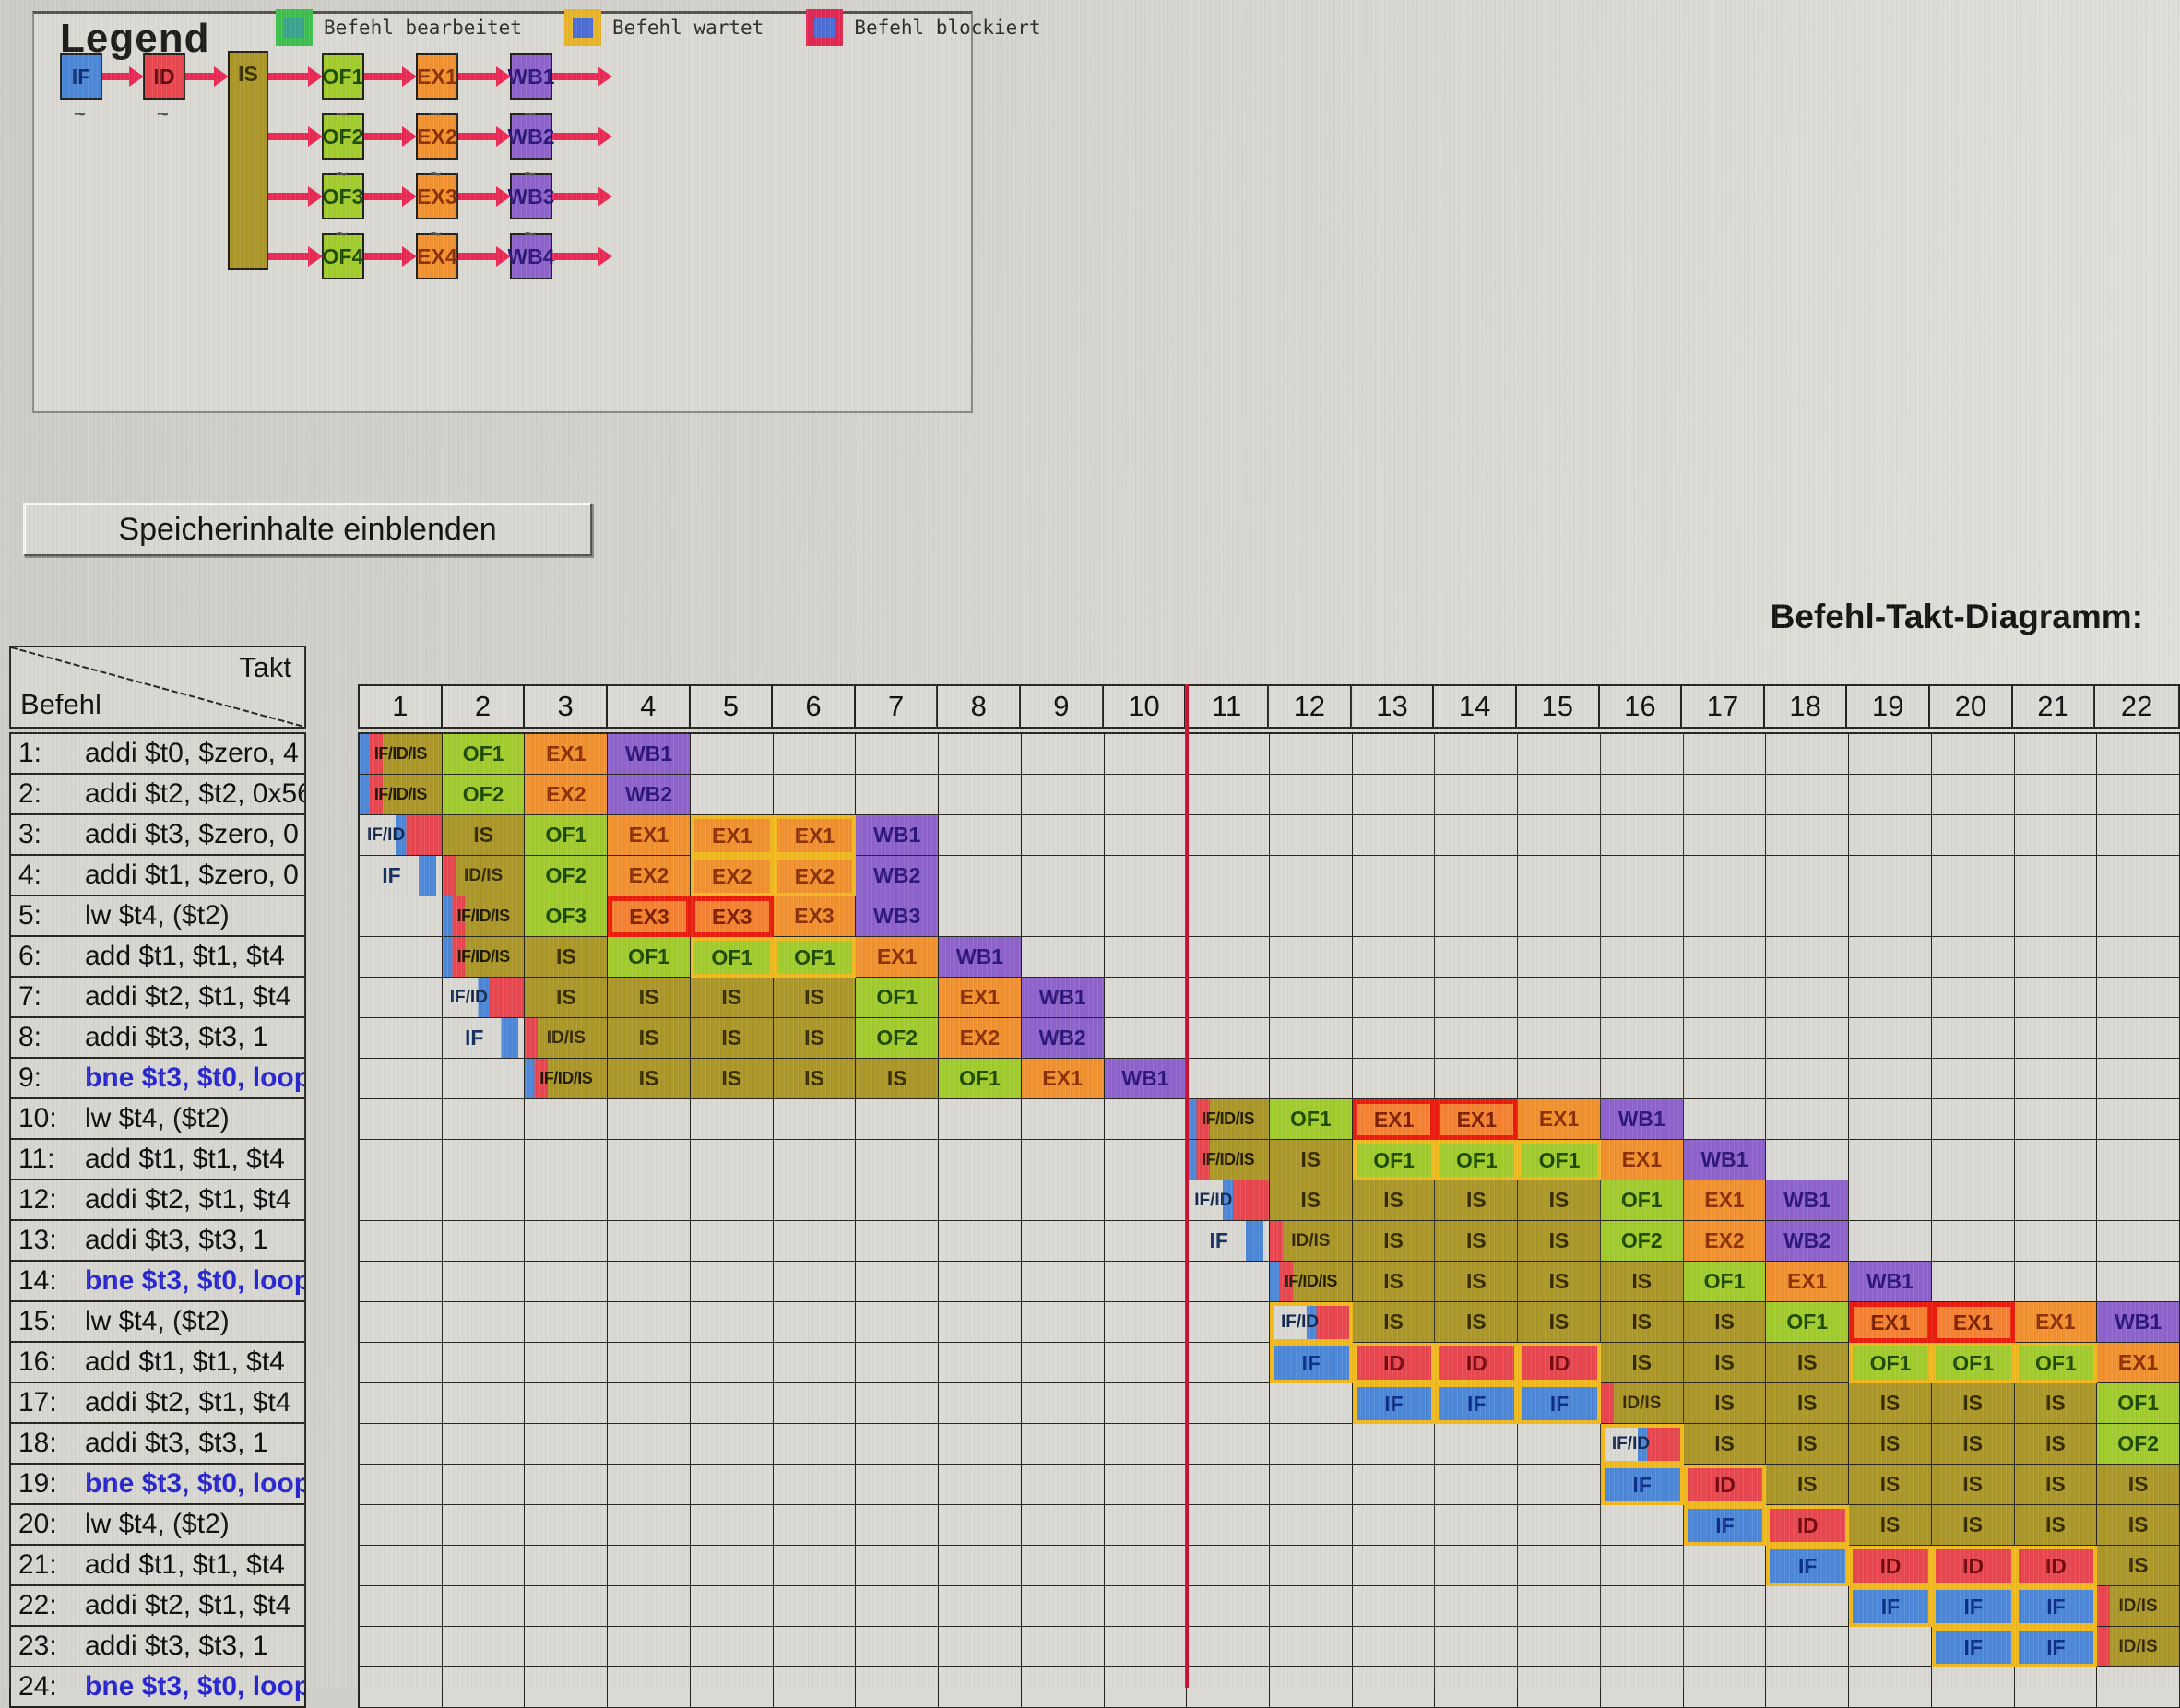 This screenshot has height=1708, width=2180. I want to click on clock-col-5: 5, so click(732, 706).